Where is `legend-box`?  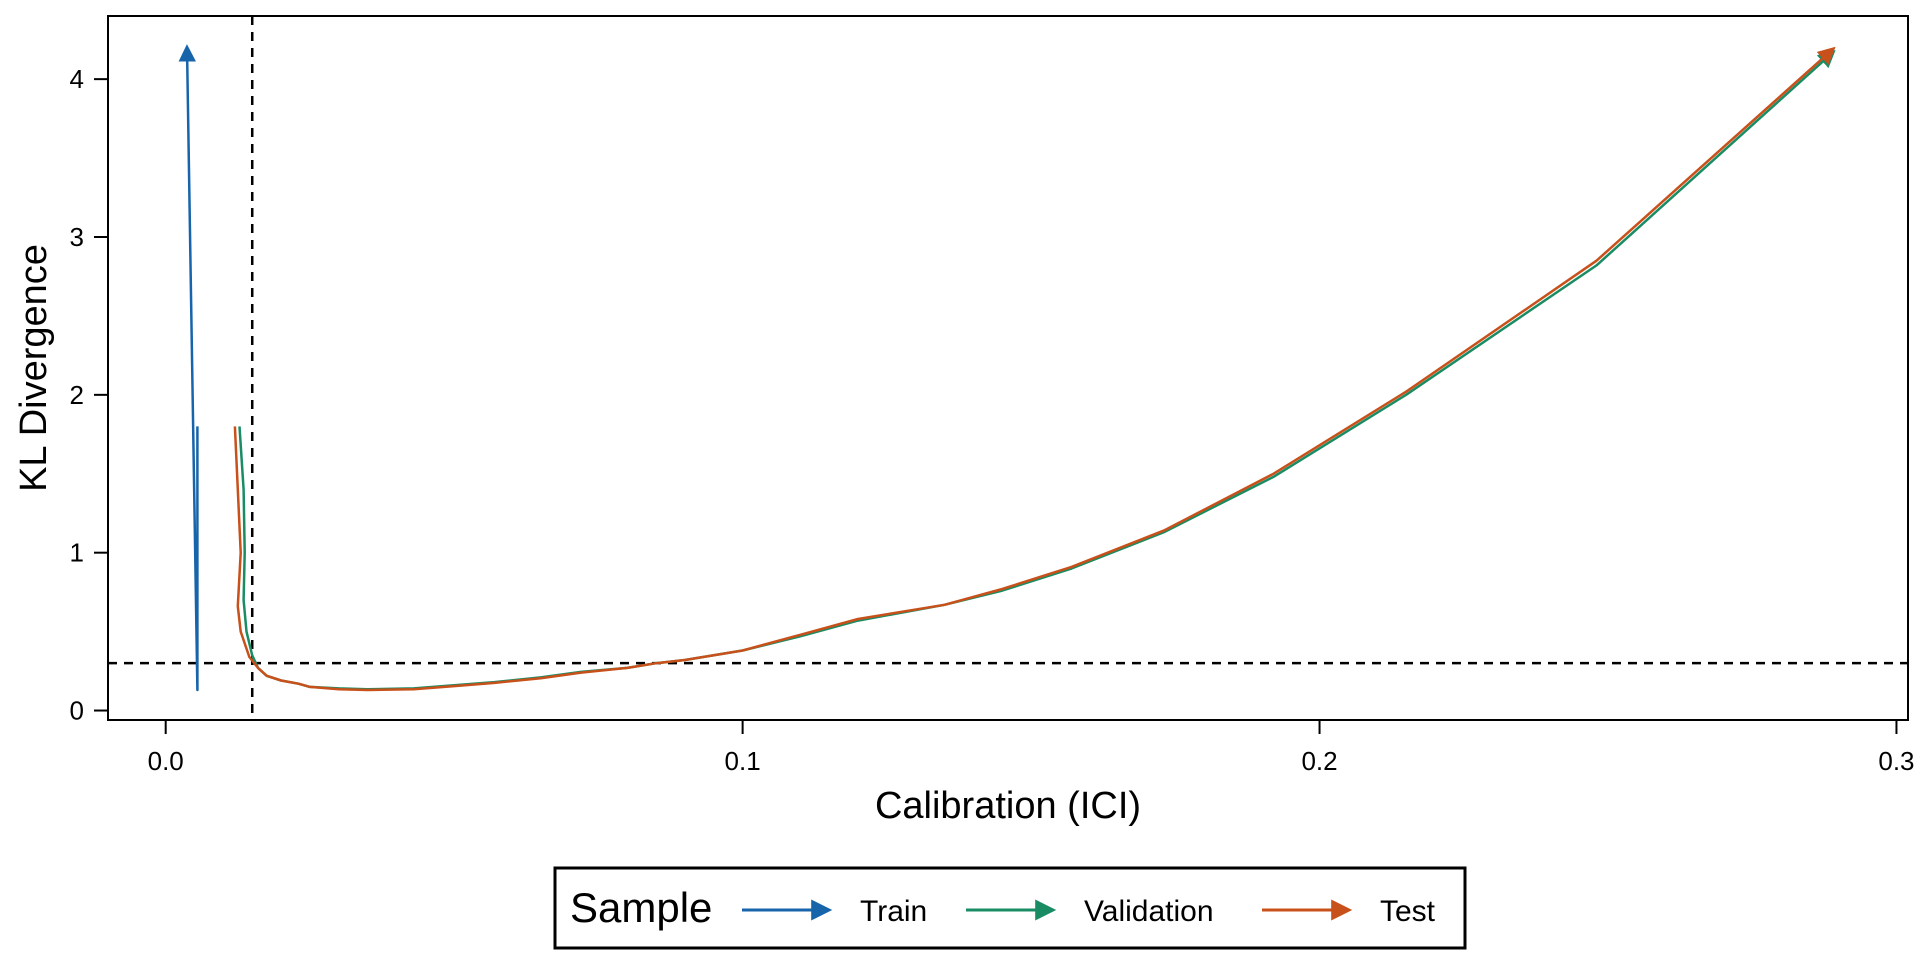 legend-box is located at coordinates (1010, 908).